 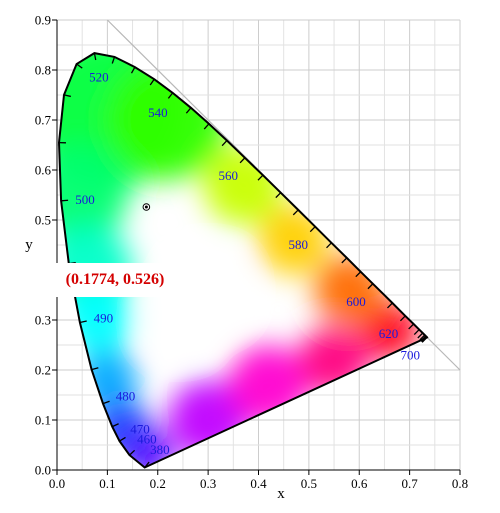 I want to click on y-tick-label: 0.3, so click(x=43, y=320).